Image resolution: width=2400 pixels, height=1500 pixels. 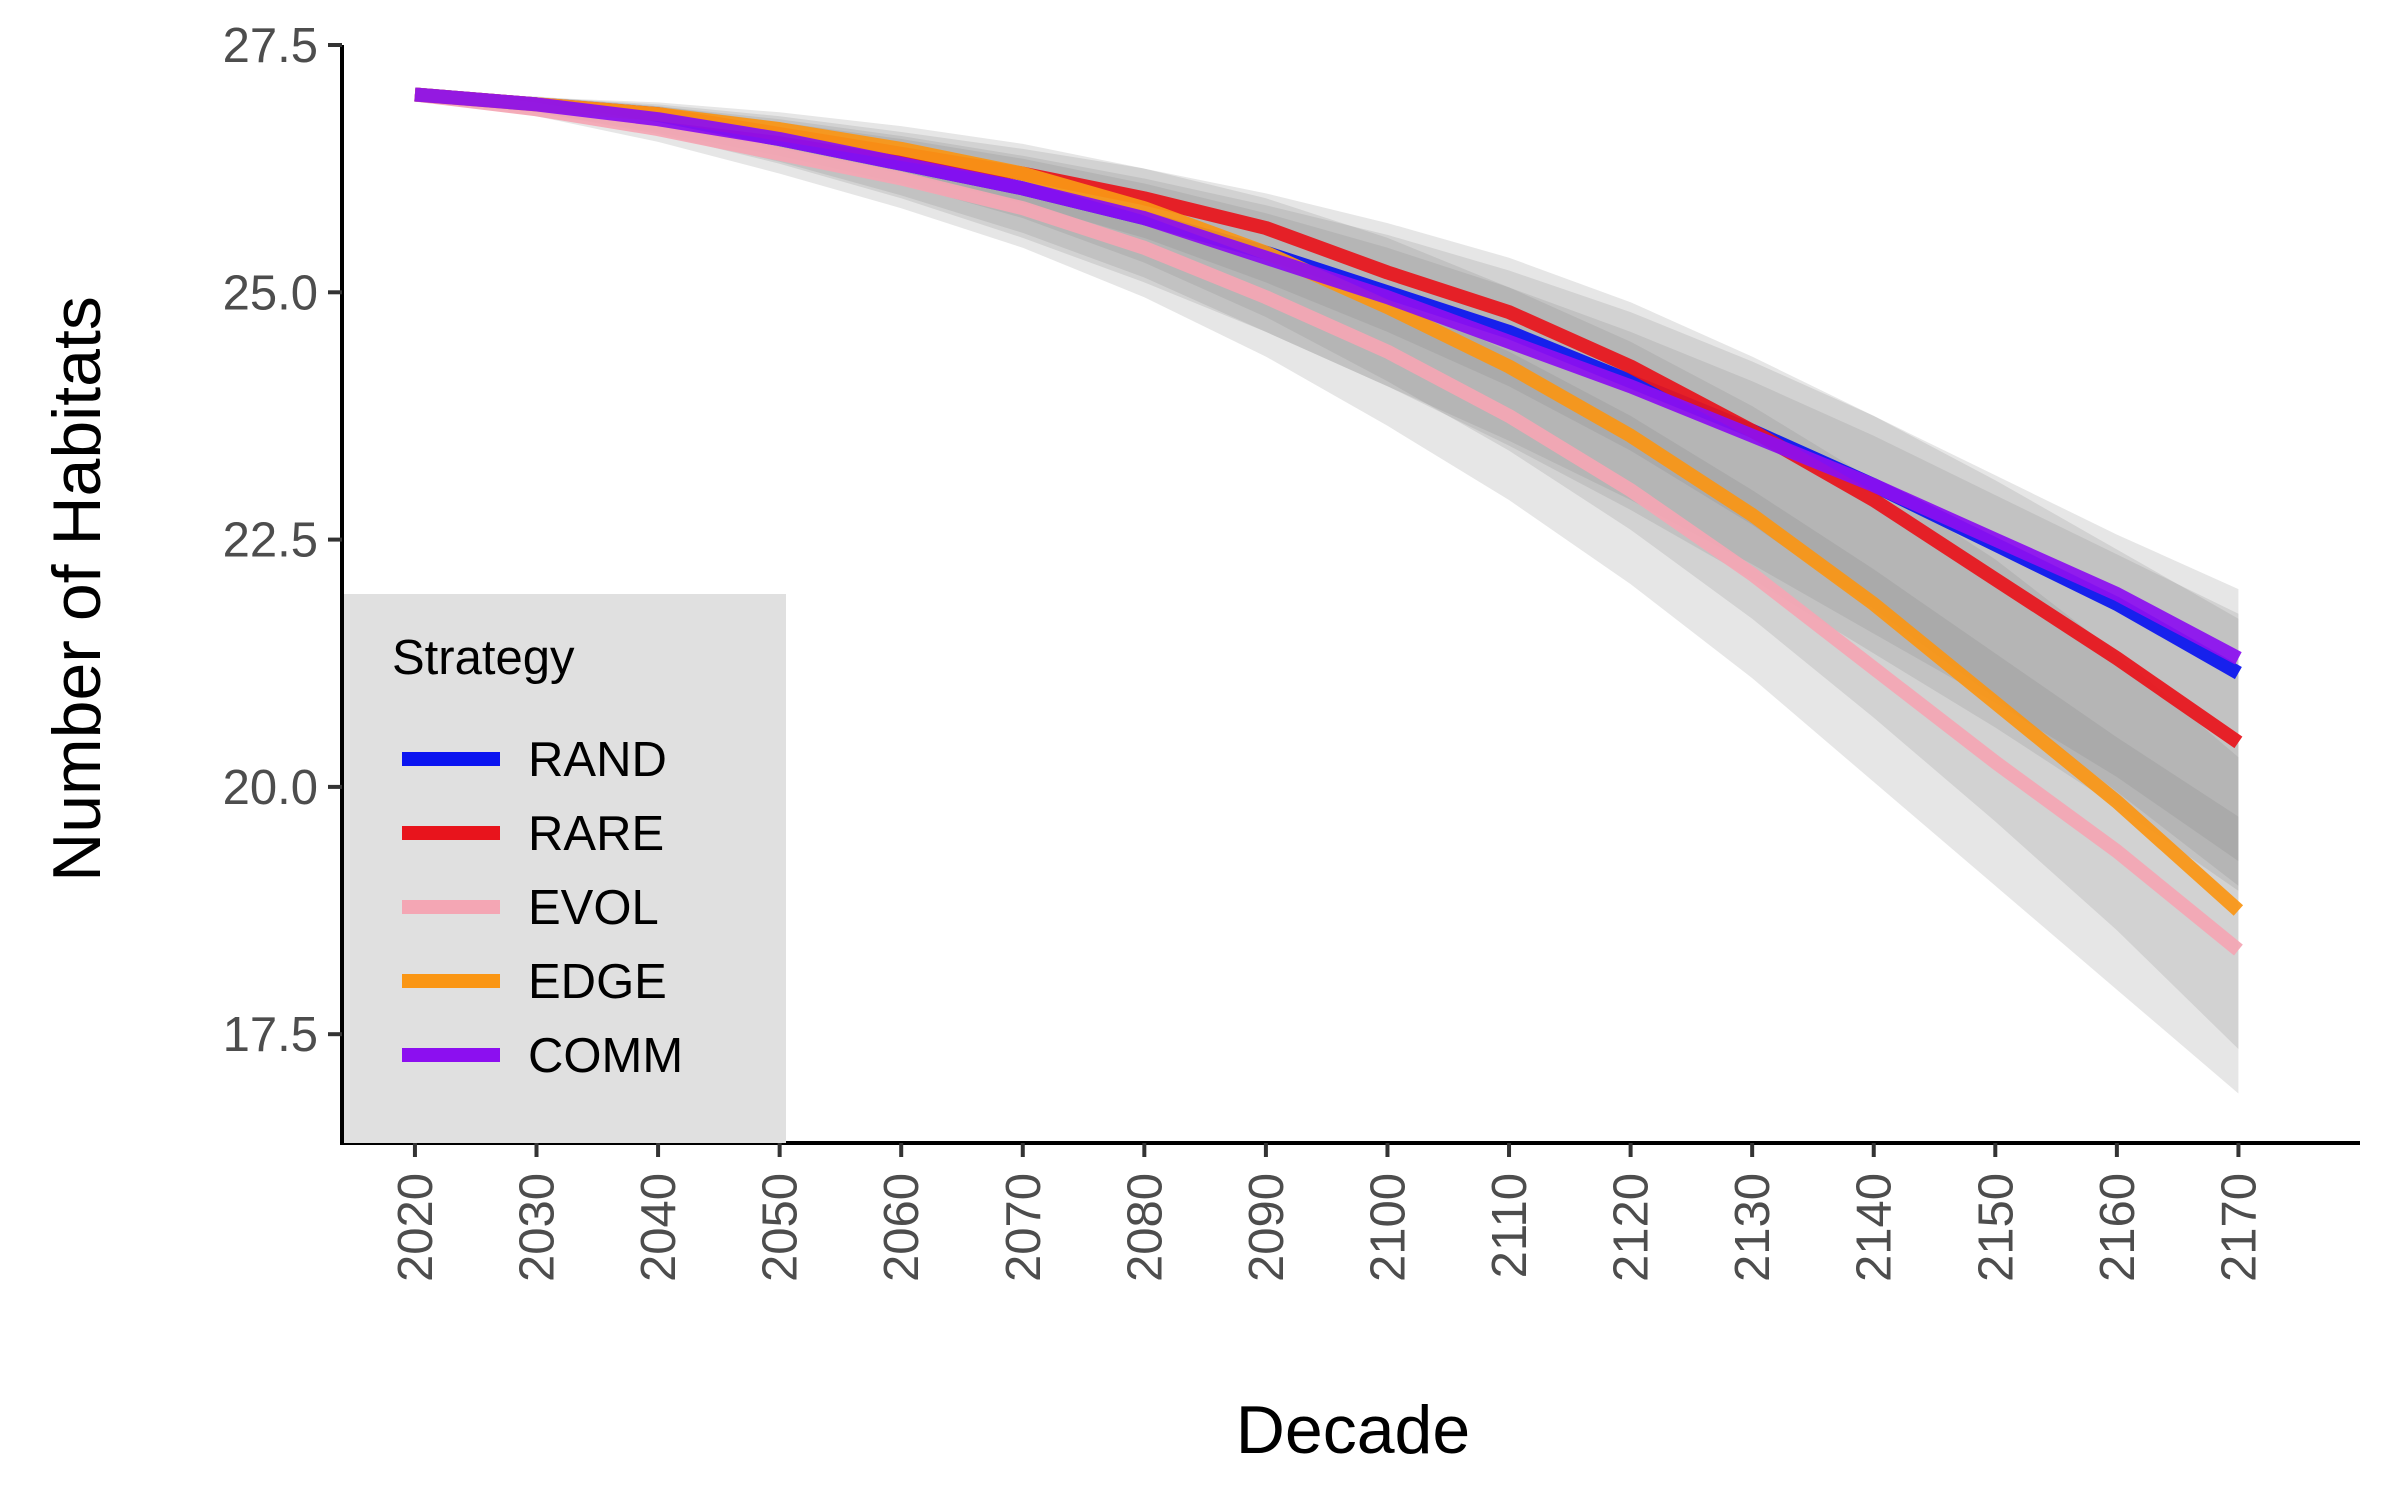 What do you see at coordinates (1632, 1227) in the screenshot?
I see `x-tick-label: 2120` at bounding box center [1632, 1227].